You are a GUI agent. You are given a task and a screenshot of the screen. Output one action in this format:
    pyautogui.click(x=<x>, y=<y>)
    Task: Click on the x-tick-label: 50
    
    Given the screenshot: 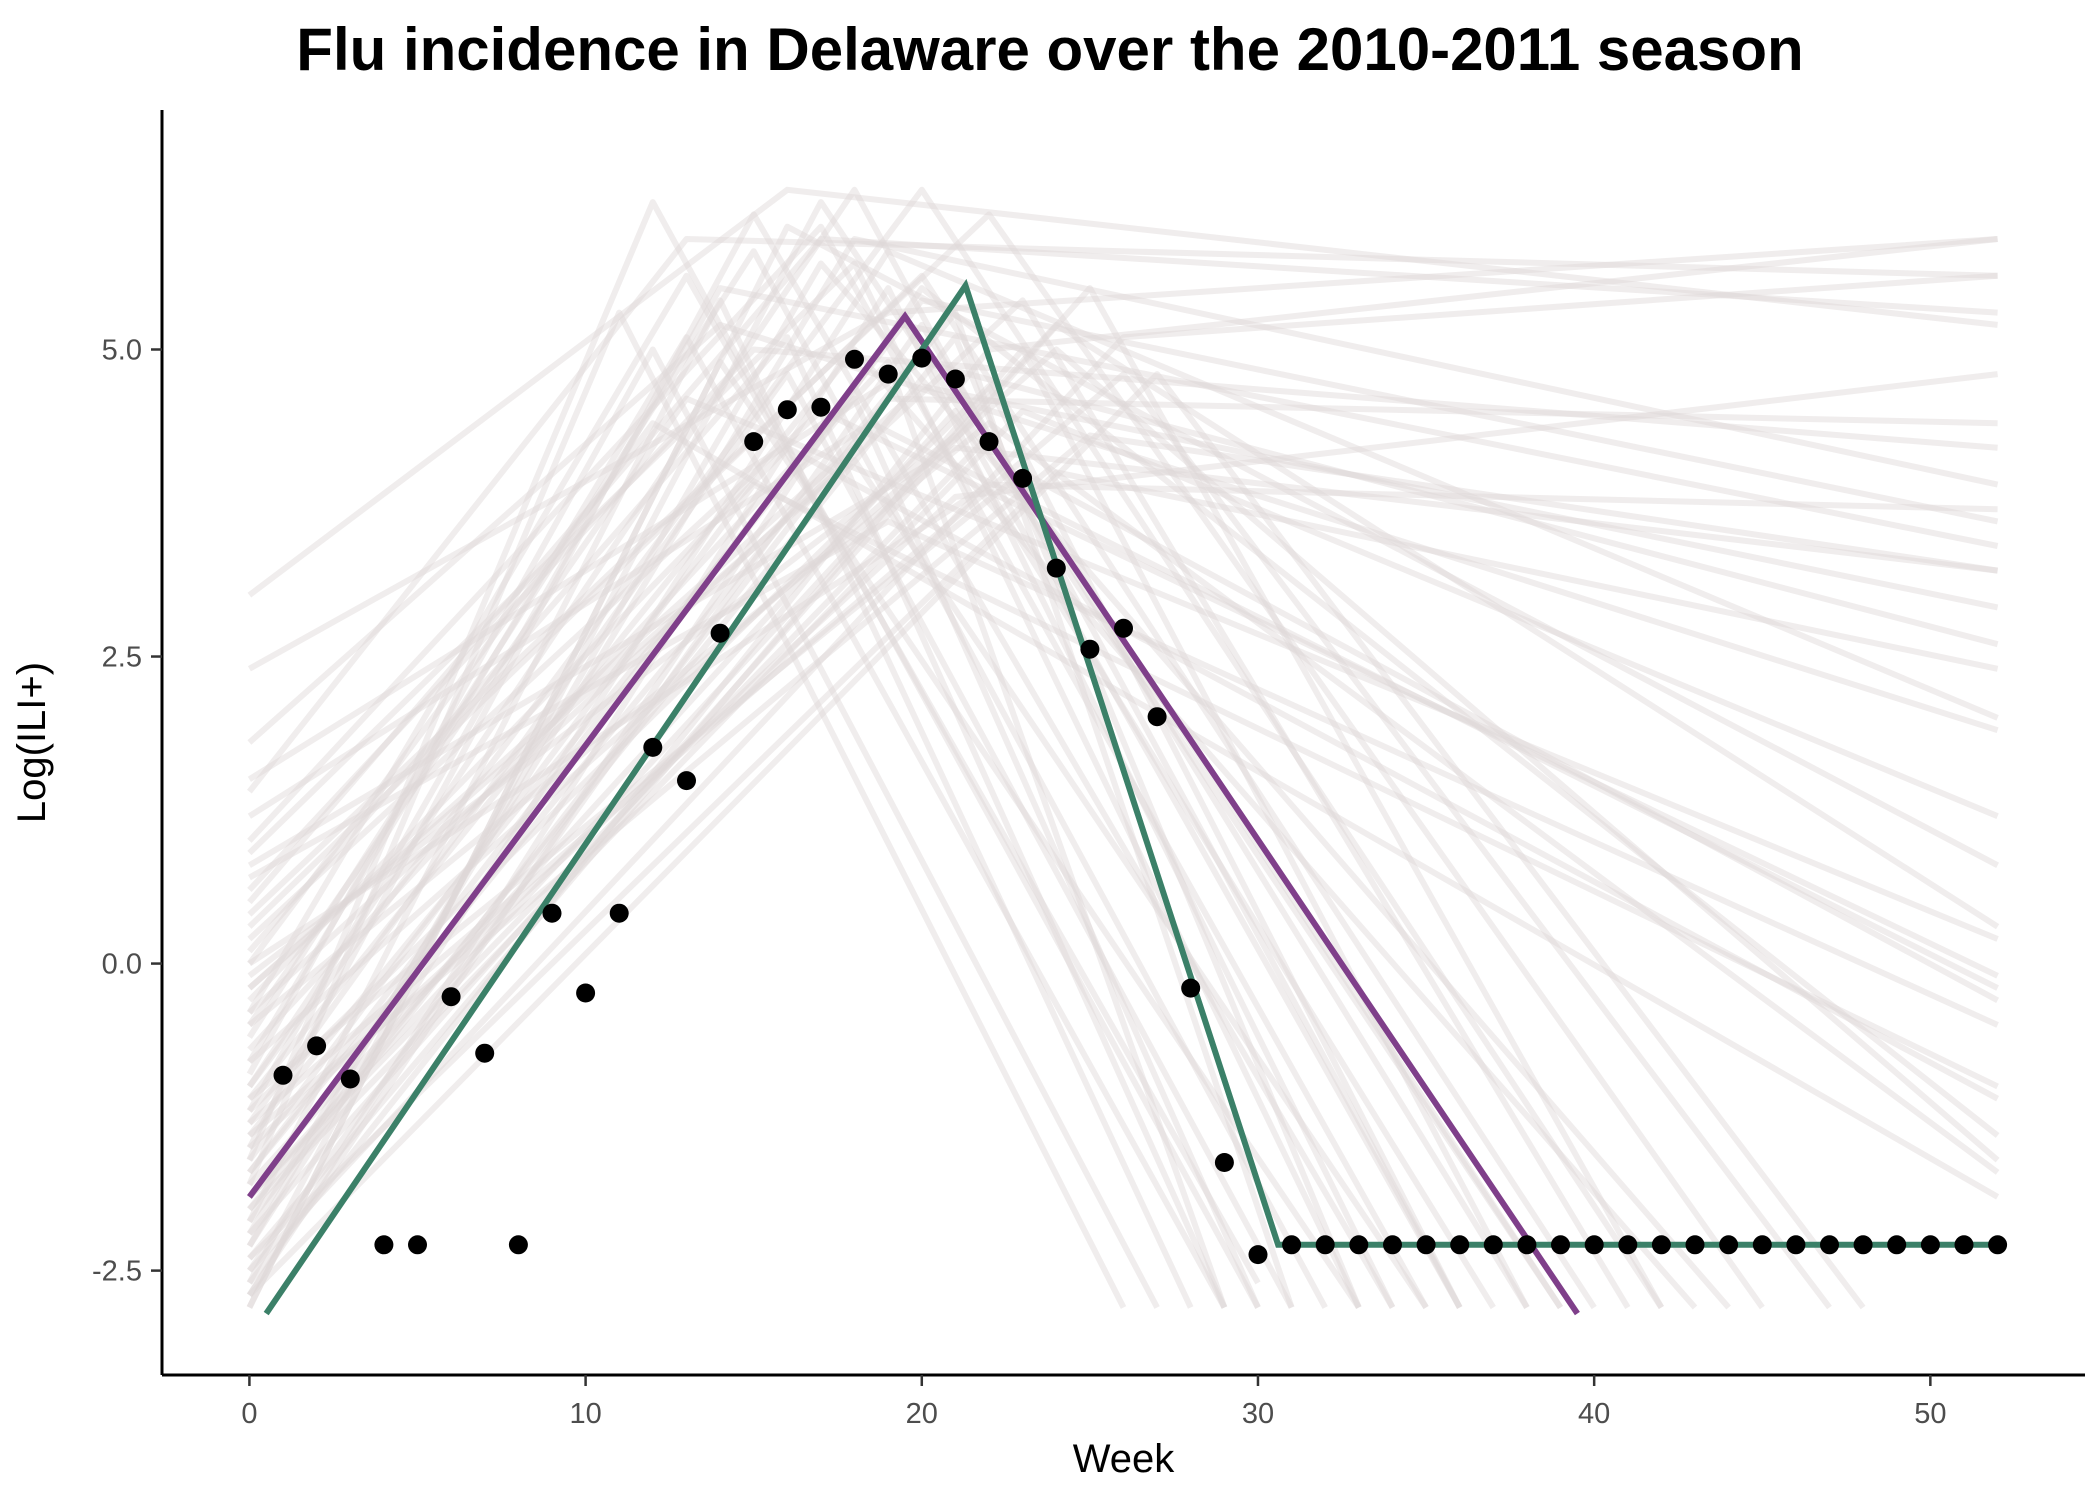 What is the action you would take?
    pyautogui.click(x=1930, y=1414)
    